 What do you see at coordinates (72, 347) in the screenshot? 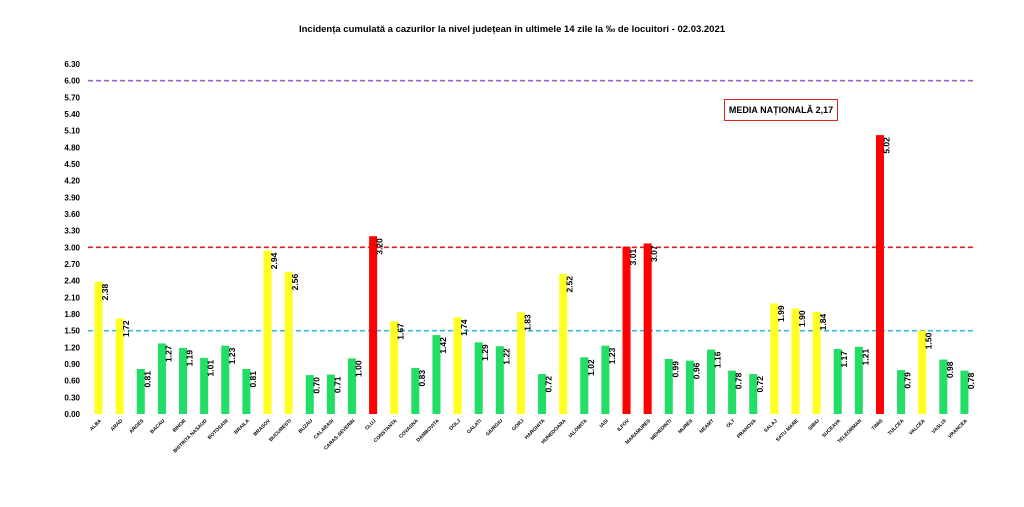
I see `y-tick-label: 1.20` at bounding box center [72, 347].